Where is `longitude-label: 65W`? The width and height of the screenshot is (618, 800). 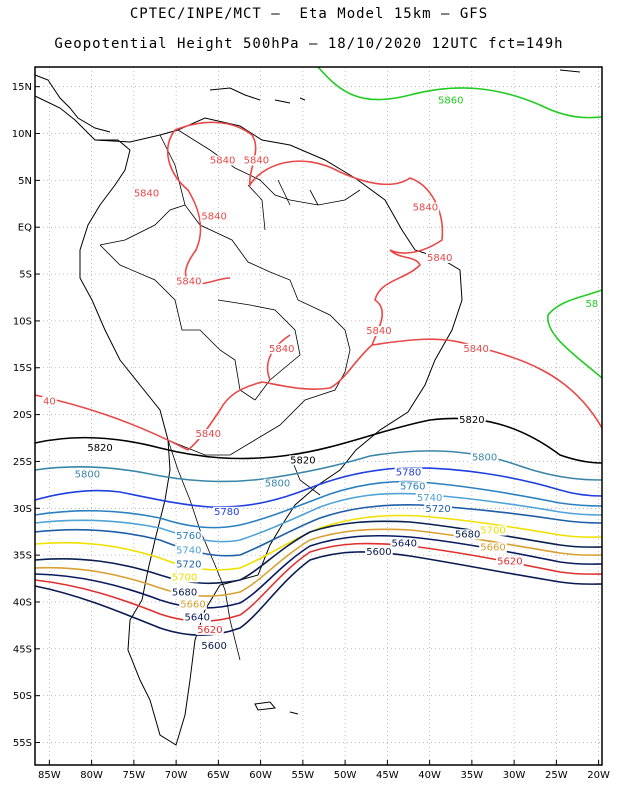 longitude-label: 65W is located at coordinates (218, 775).